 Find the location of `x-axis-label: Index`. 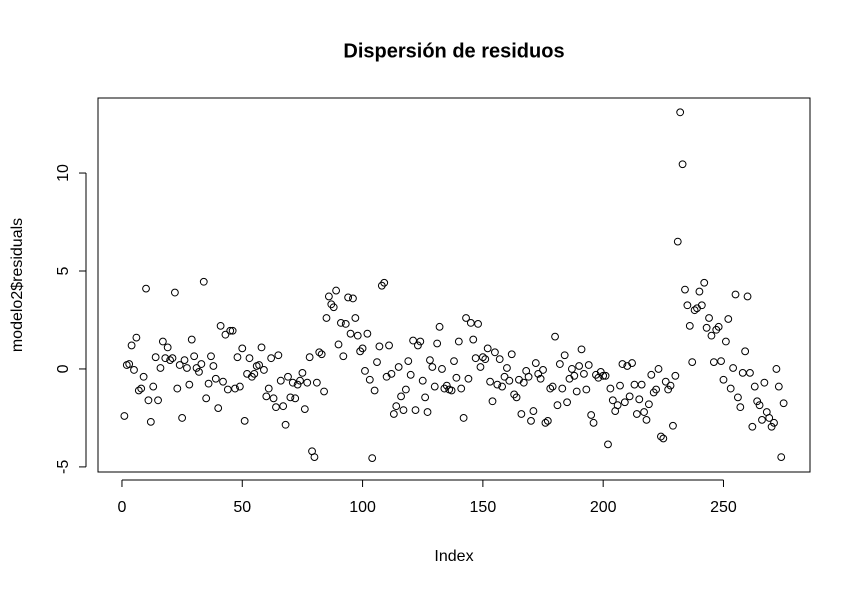

x-axis-label: Index is located at coordinates (453, 556).